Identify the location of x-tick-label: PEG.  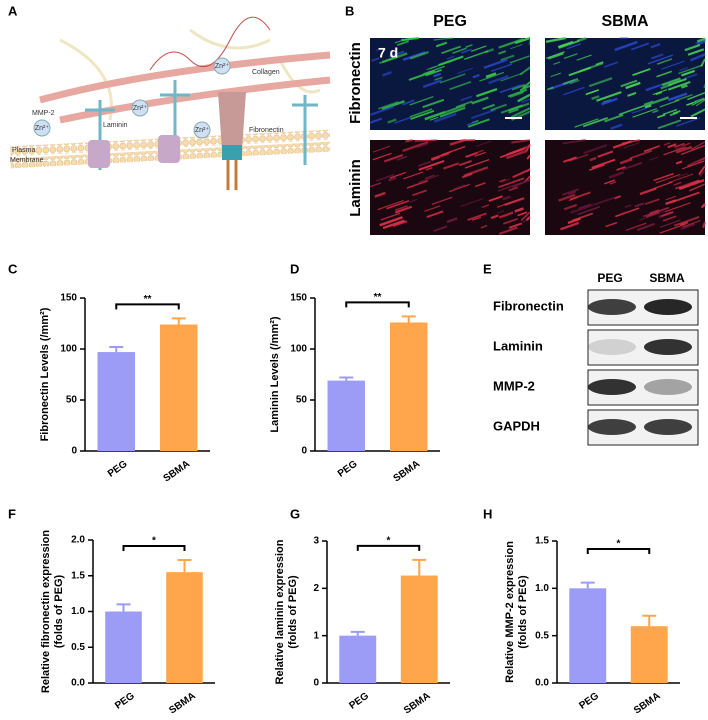
(589, 700).